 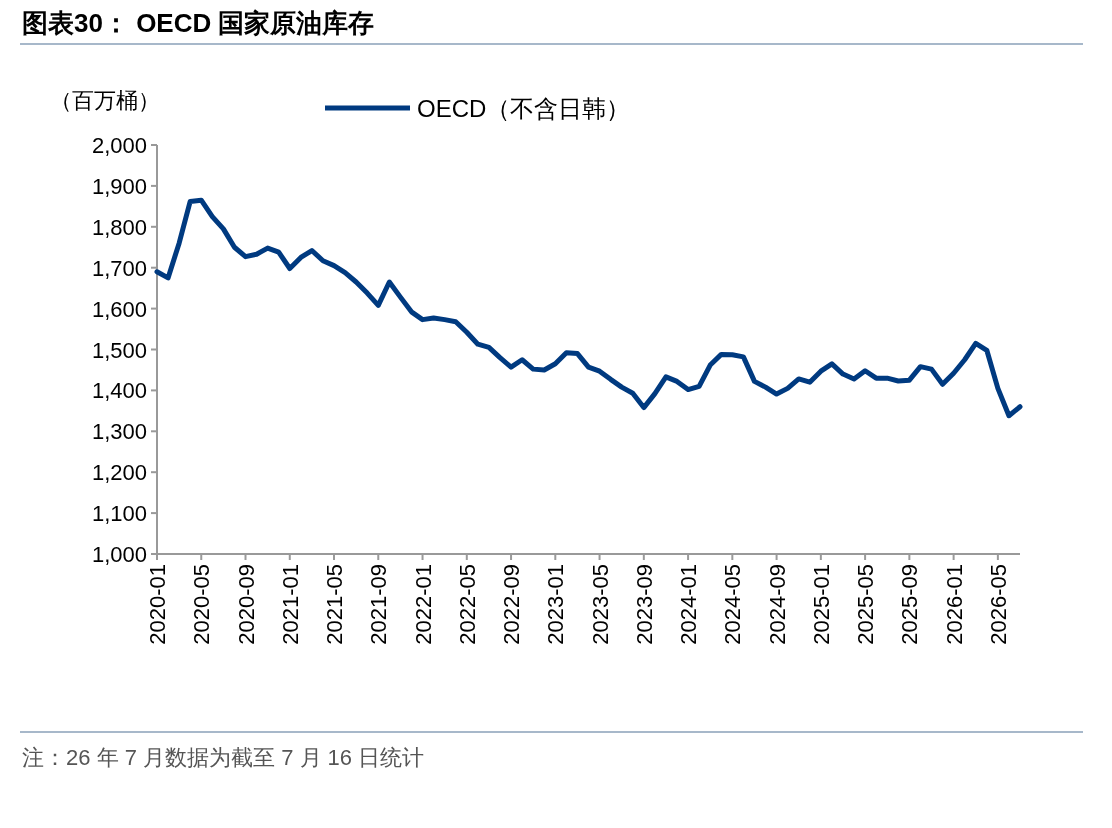 I want to click on y-tick-label: 1,600, so click(x=119, y=309).